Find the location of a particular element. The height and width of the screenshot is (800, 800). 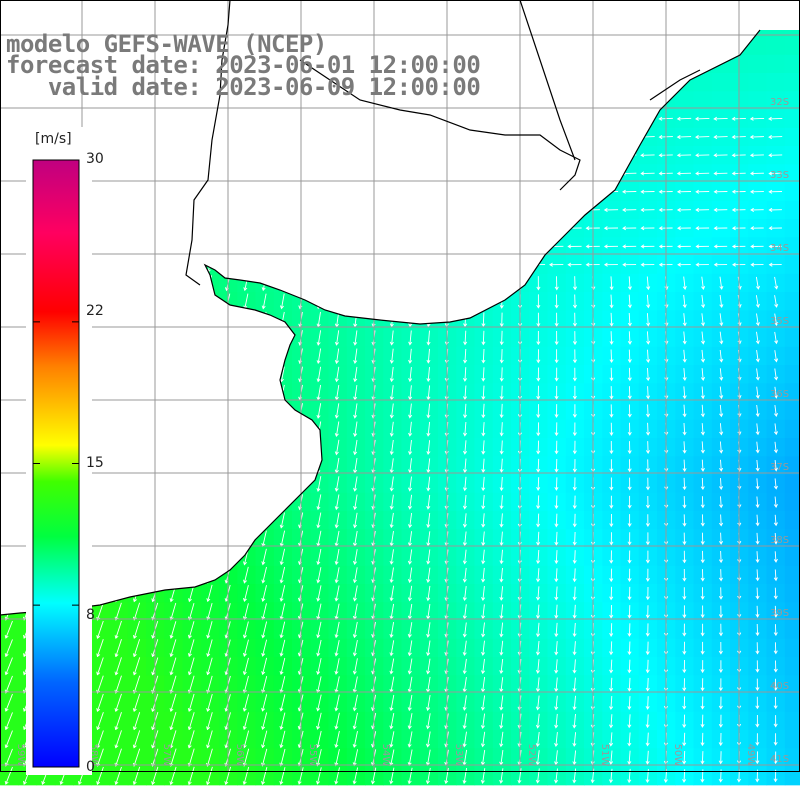

colorbar-tick-marks is located at coordinates (56, 463).